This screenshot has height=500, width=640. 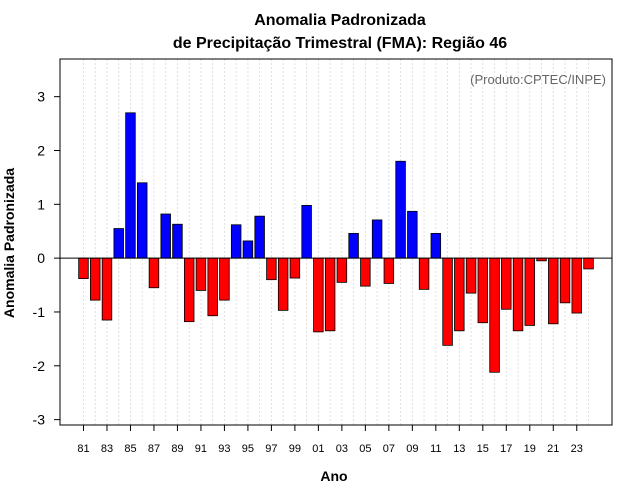 I want to click on x-tick-label: 99, so click(x=295, y=449).